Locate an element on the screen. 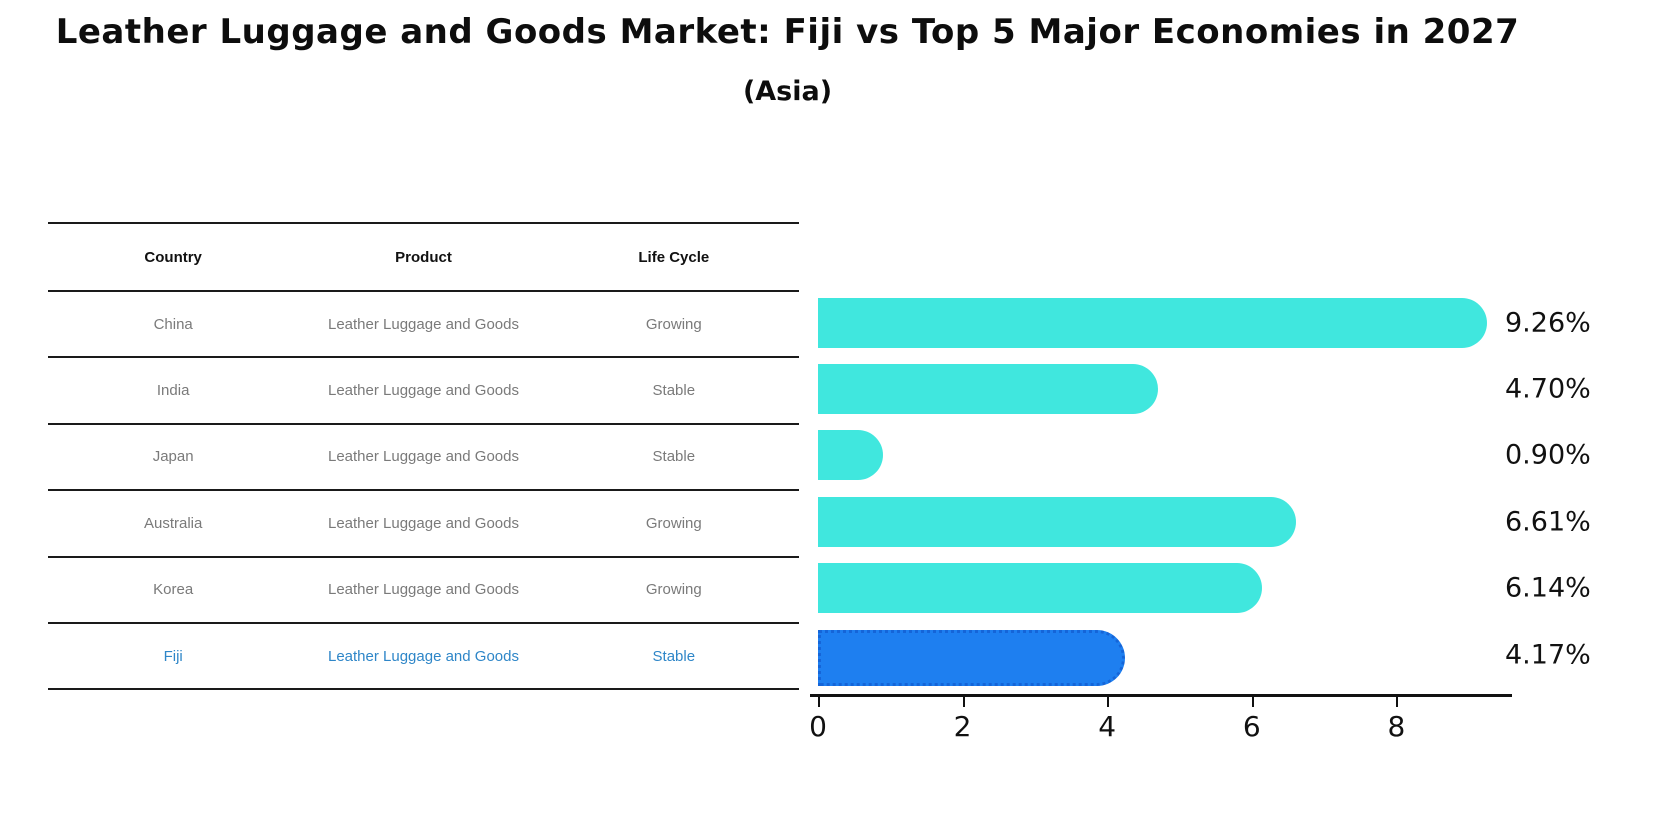 The height and width of the screenshot is (823, 1671). x-axis-tick-label: 2 is located at coordinates (962, 726).